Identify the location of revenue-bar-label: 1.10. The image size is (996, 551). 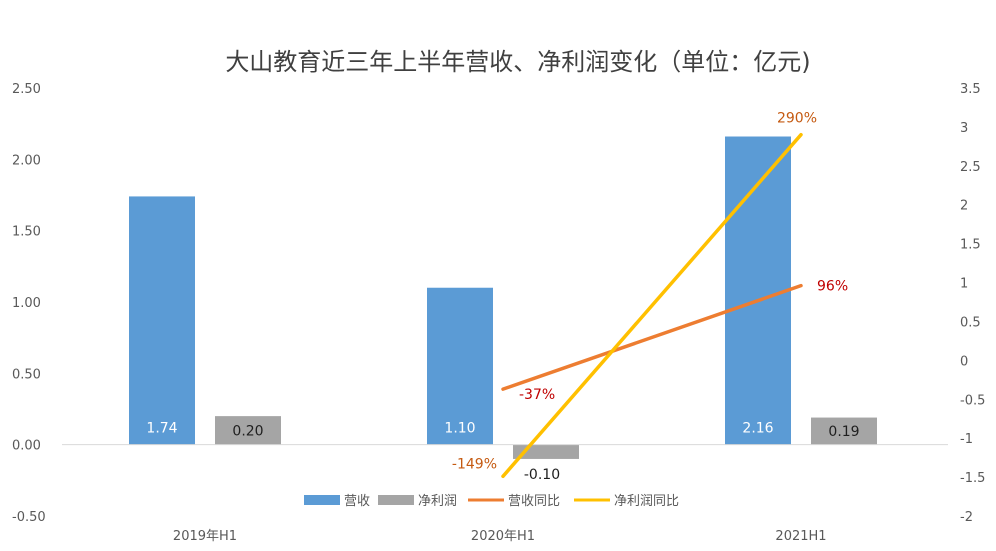
(459, 429).